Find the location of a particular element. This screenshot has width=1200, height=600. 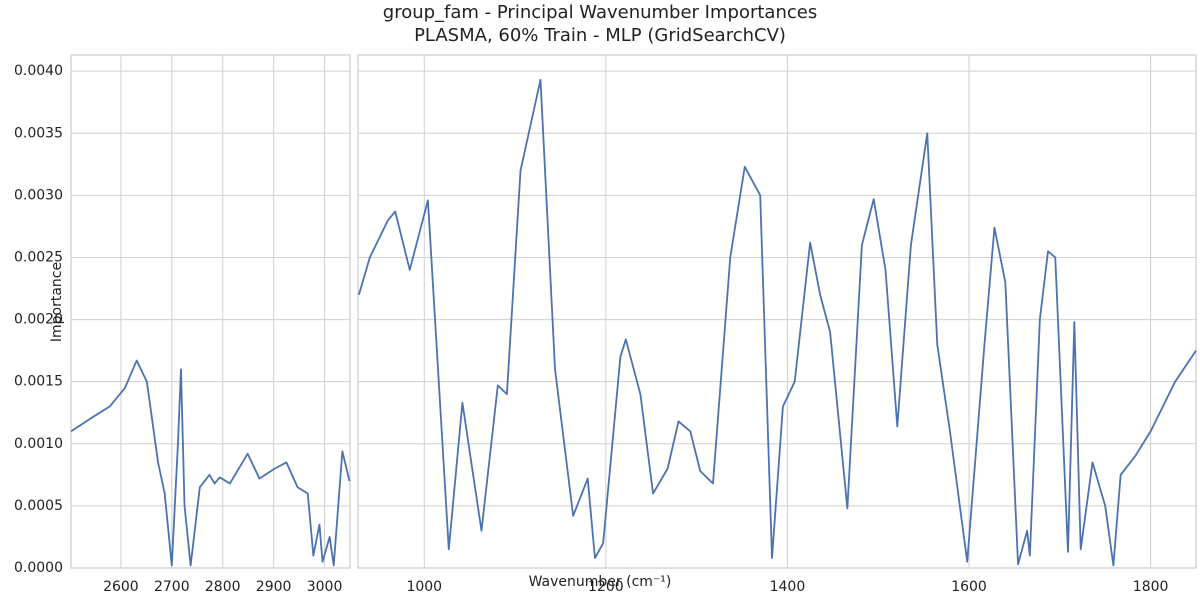

y-tick-label: 0.0035 is located at coordinates (38, 133).